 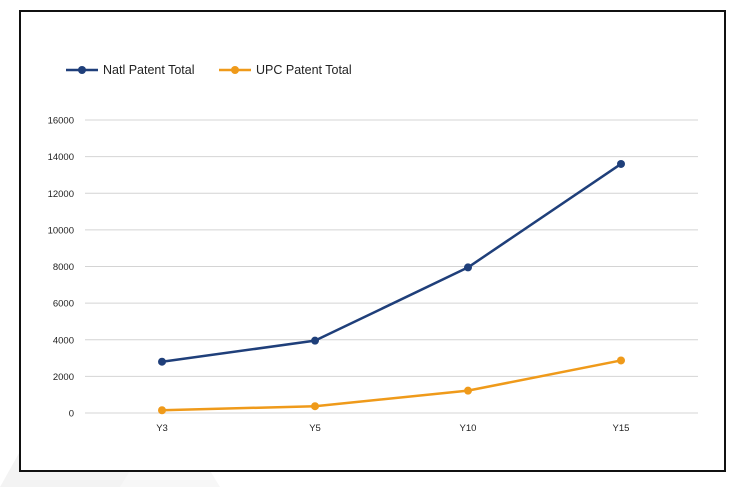 What do you see at coordinates (468, 428) in the screenshot?
I see `x-tick-label: Y10` at bounding box center [468, 428].